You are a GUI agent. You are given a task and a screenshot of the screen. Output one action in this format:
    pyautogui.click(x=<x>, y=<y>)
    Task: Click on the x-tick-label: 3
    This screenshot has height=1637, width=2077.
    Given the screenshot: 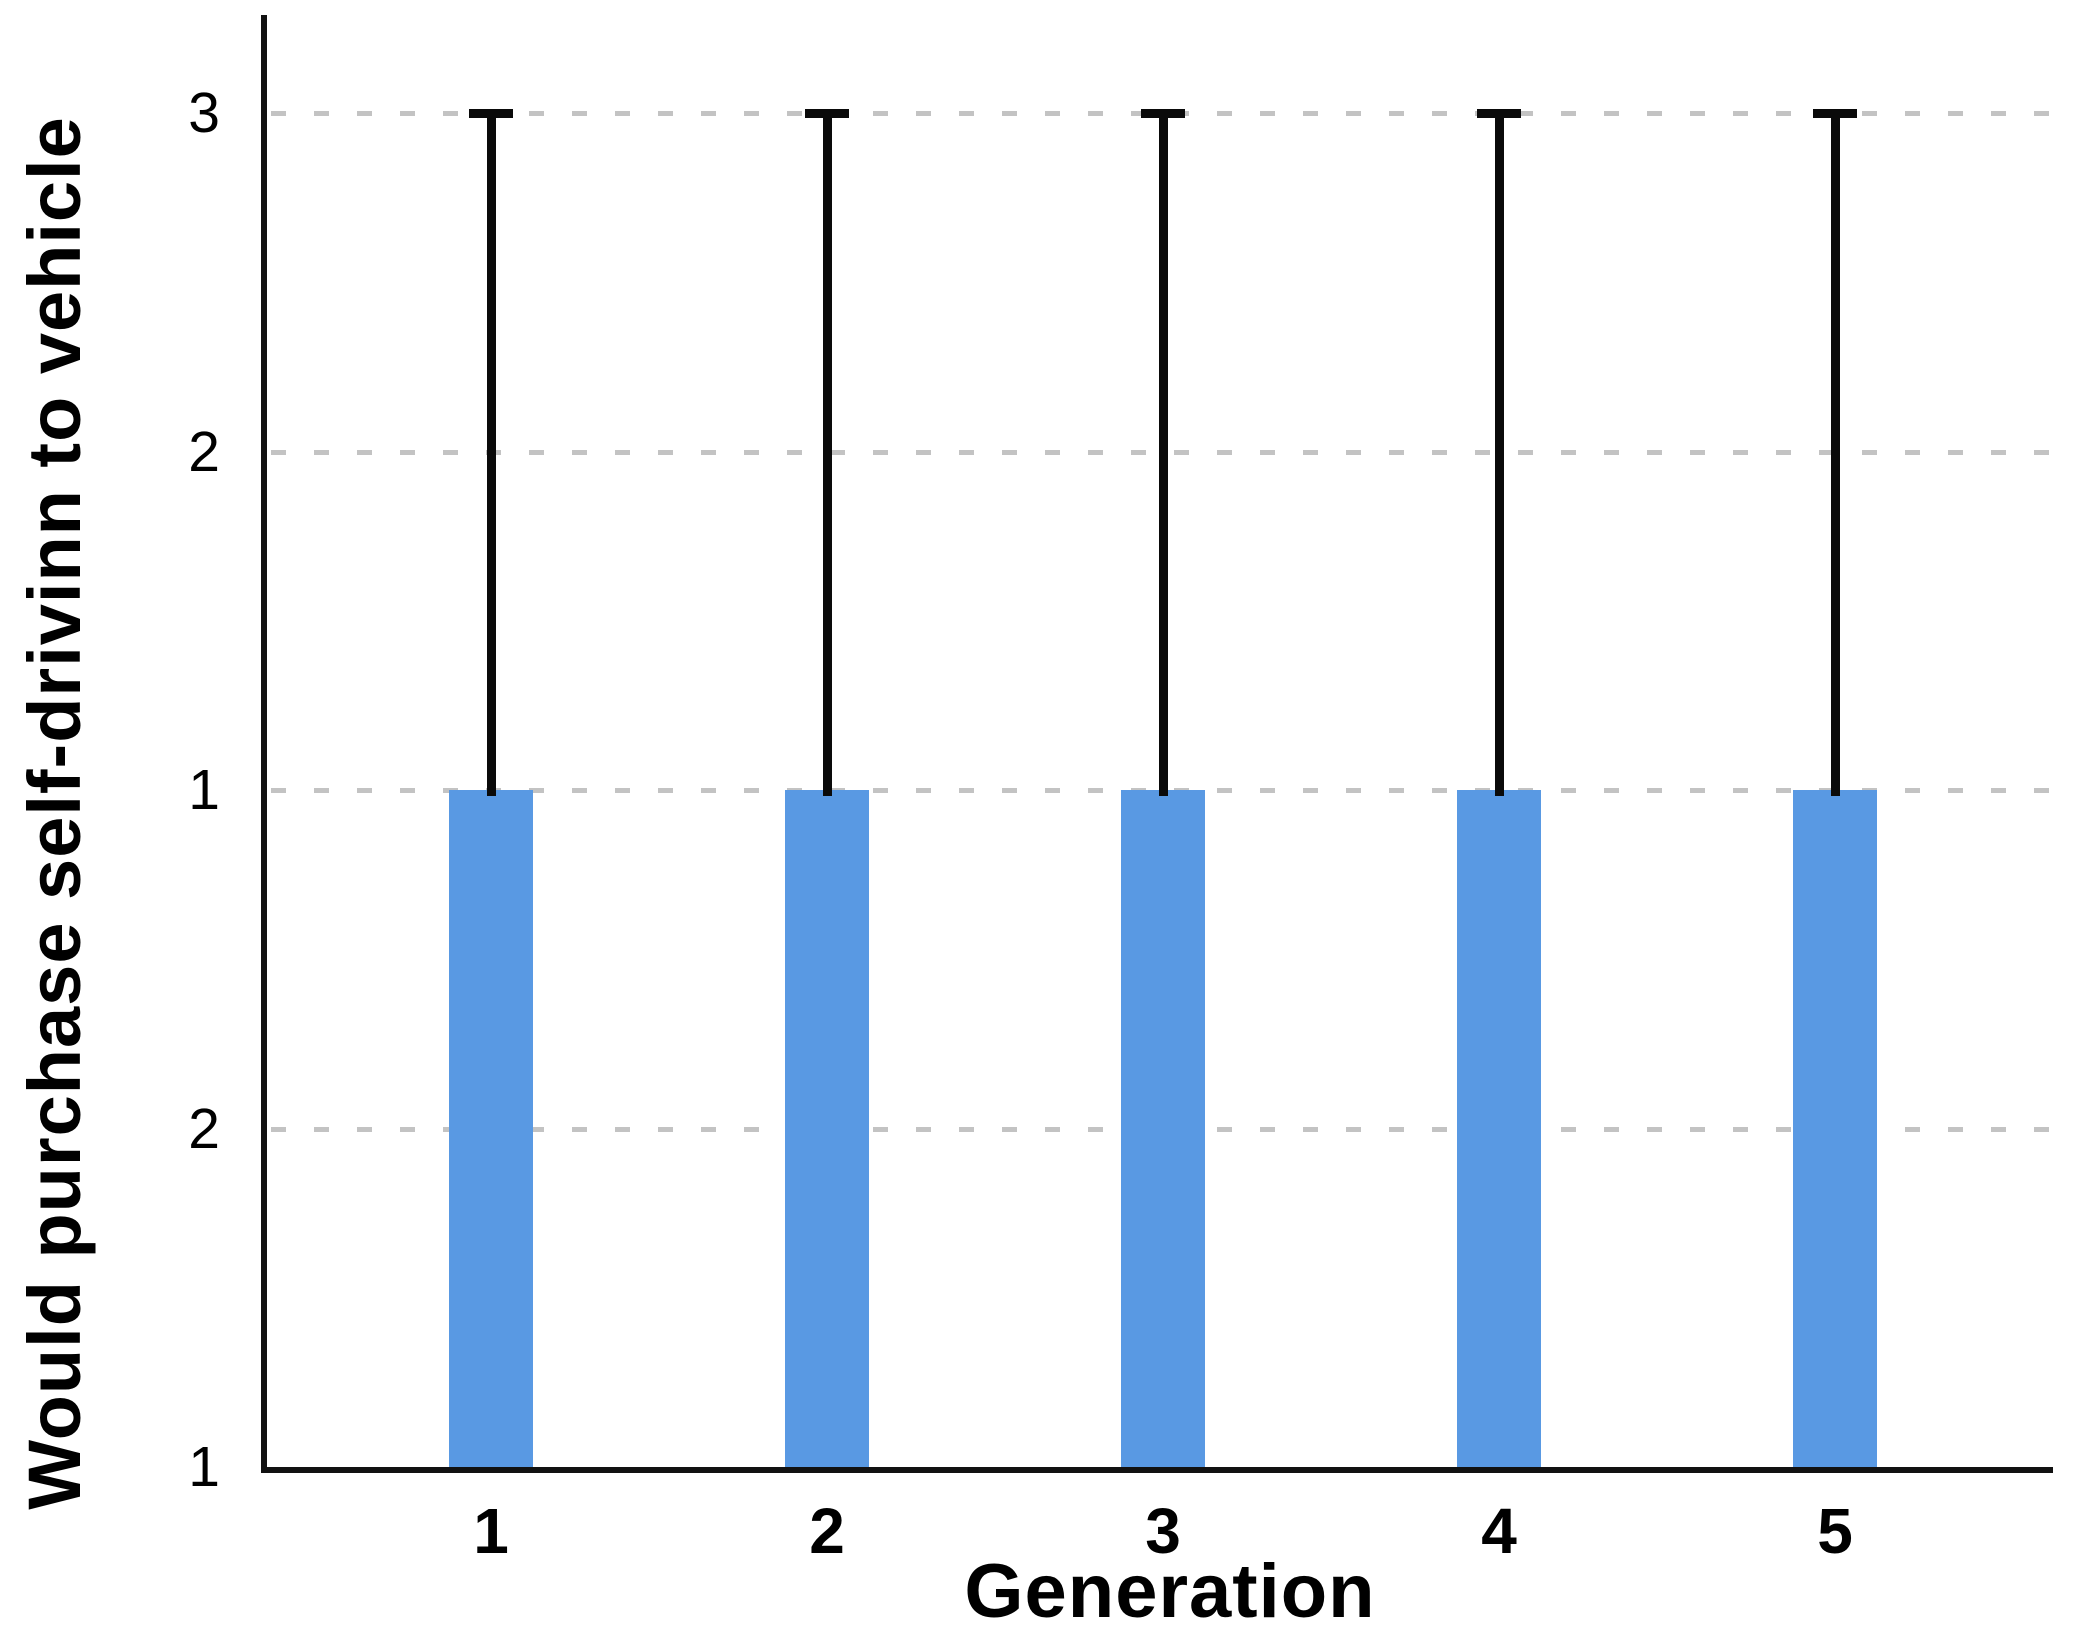 What is the action you would take?
    pyautogui.click(x=1163, y=1531)
    